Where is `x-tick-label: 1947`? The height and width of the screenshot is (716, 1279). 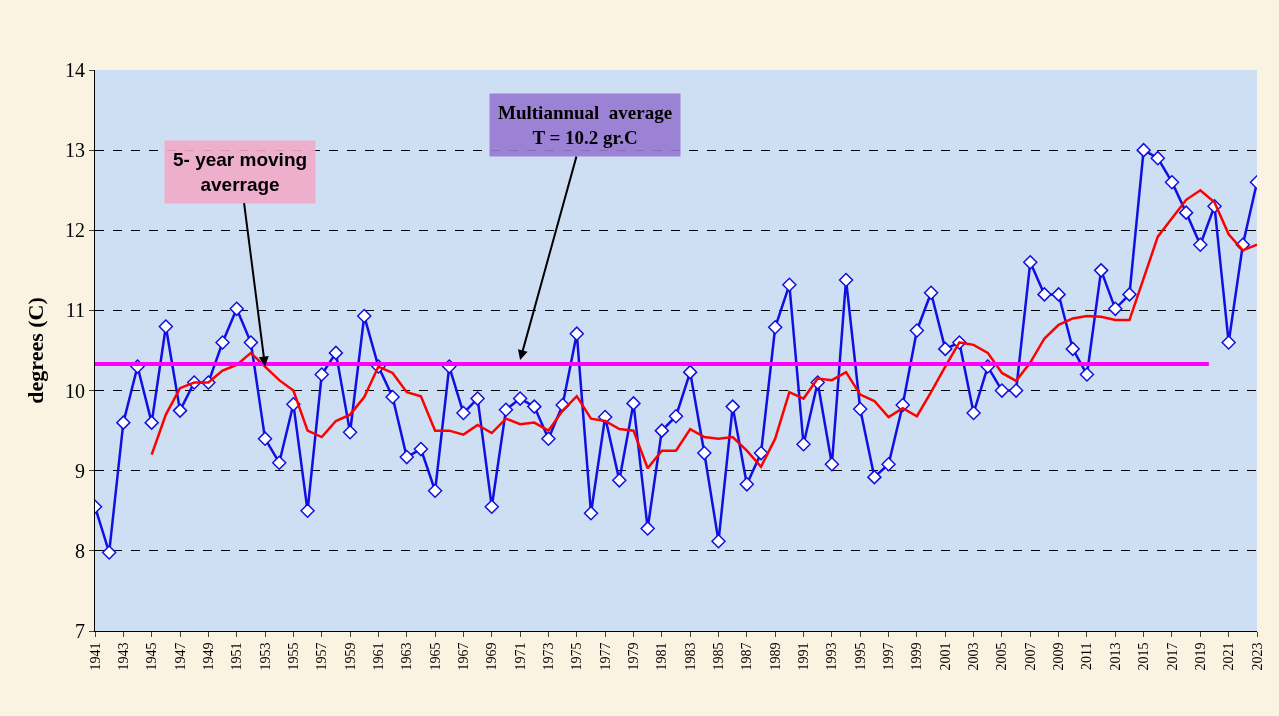 x-tick-label: 1947 is located at coordinates (180, 656).